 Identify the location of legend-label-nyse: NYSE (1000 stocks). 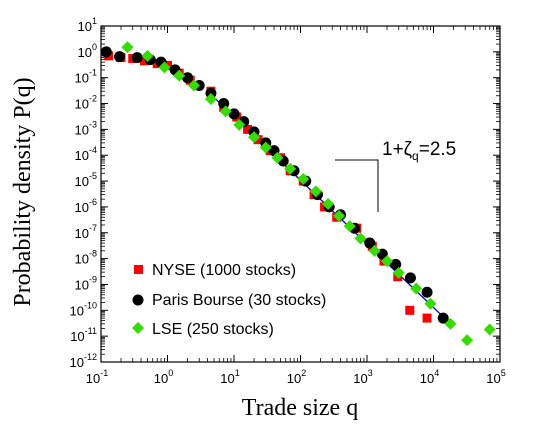
(224, 270).